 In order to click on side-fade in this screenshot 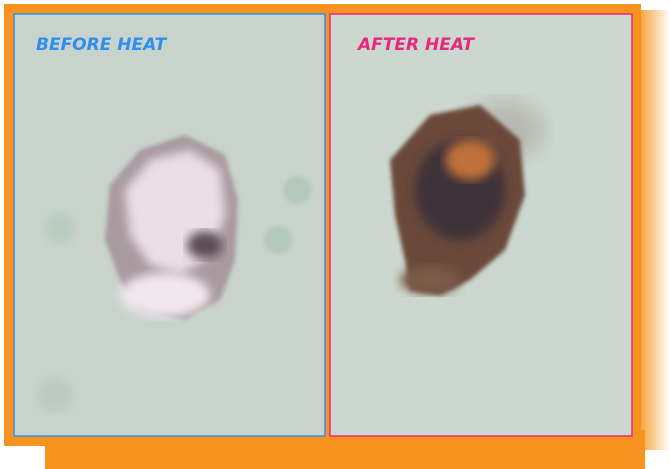, I will do `click(655, 230)`.